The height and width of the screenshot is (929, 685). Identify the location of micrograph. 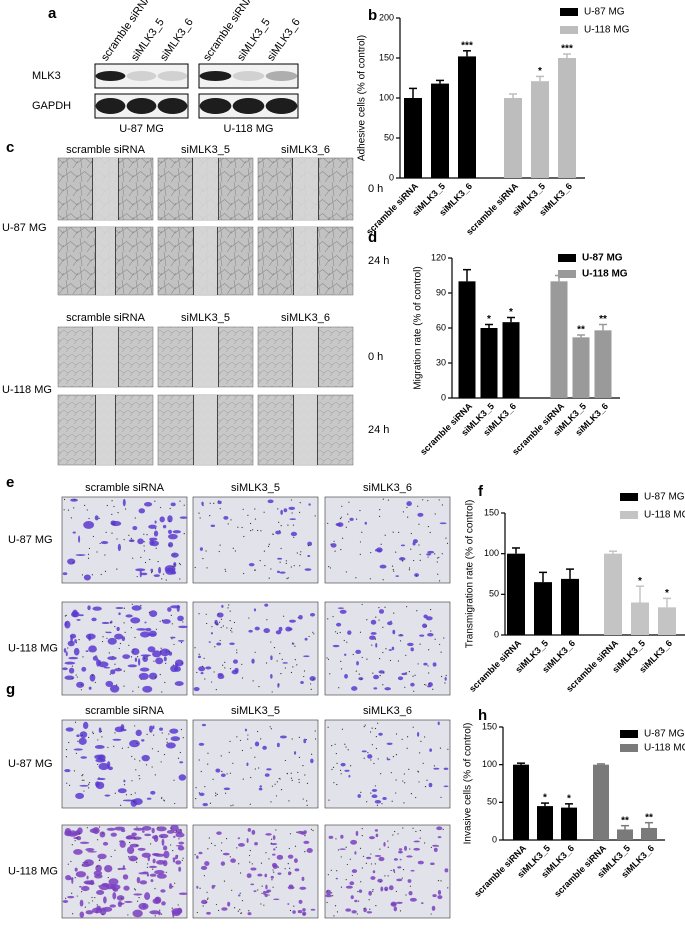
(387, 540).